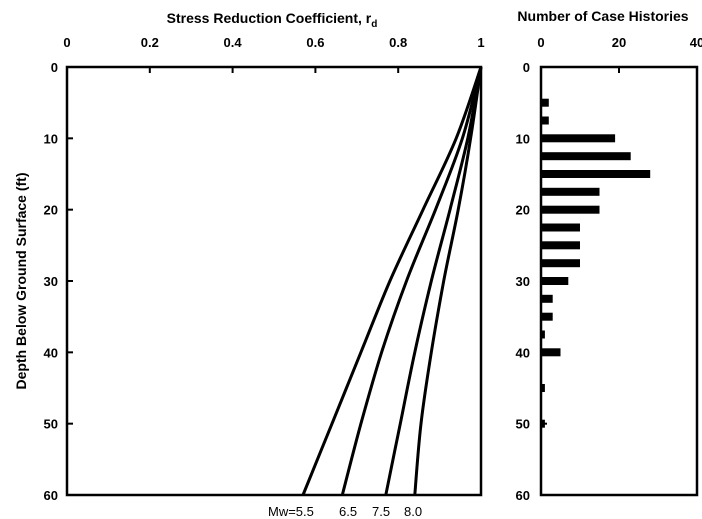 The image size is (702, 519). Describe the element at coordinates (523, 210) in the screenshot. I see `right-y-tick-label: 20` at that location.